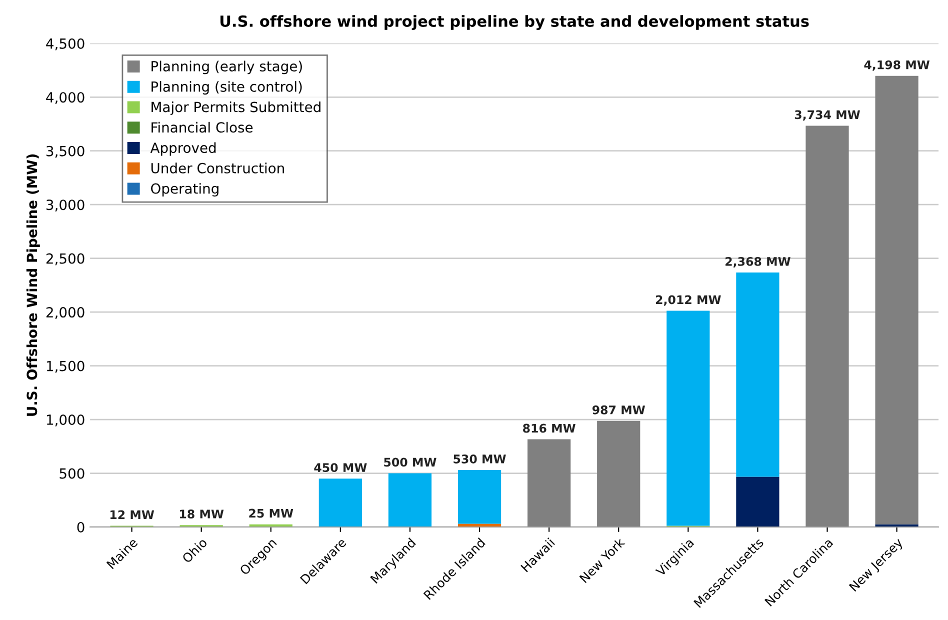  Describe the element at coordinates (227, 88) in the screenshot. I see `legend-label: Planning (site control)` at that location.